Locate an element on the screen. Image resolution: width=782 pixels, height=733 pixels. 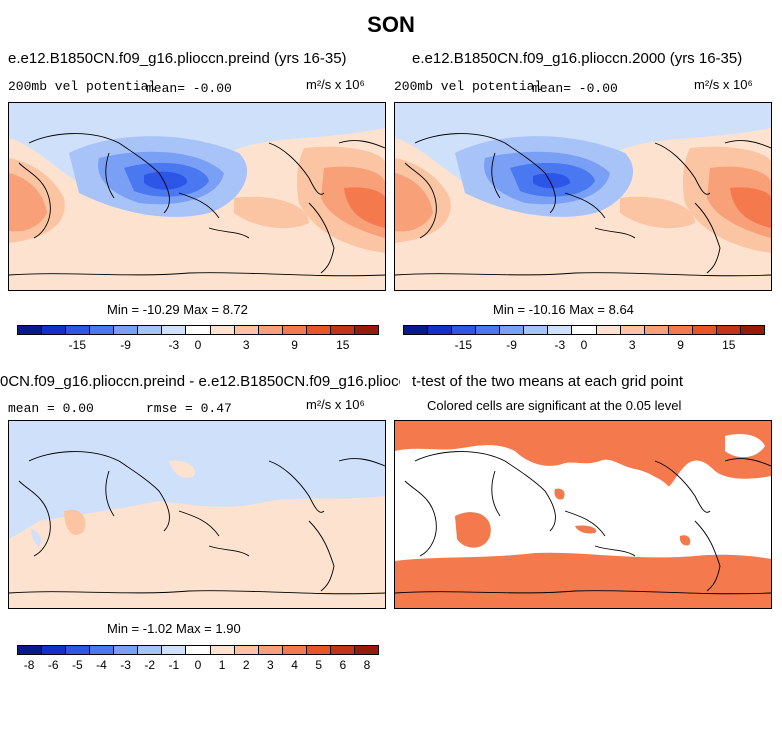
mean-preind: mean= -0.00 is located at coordinates (189, 88).